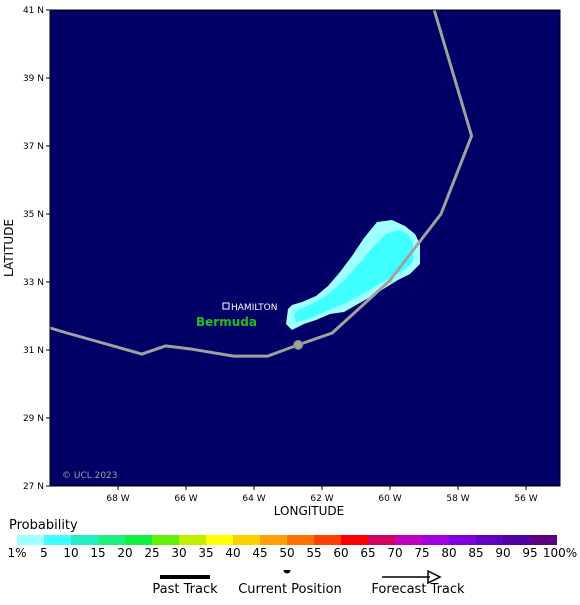 The image size is (580, 605). What do you see at coordinates (226, 306) in the screenshot?
I see `city-marker-icon` at bounding box center [226, 306].